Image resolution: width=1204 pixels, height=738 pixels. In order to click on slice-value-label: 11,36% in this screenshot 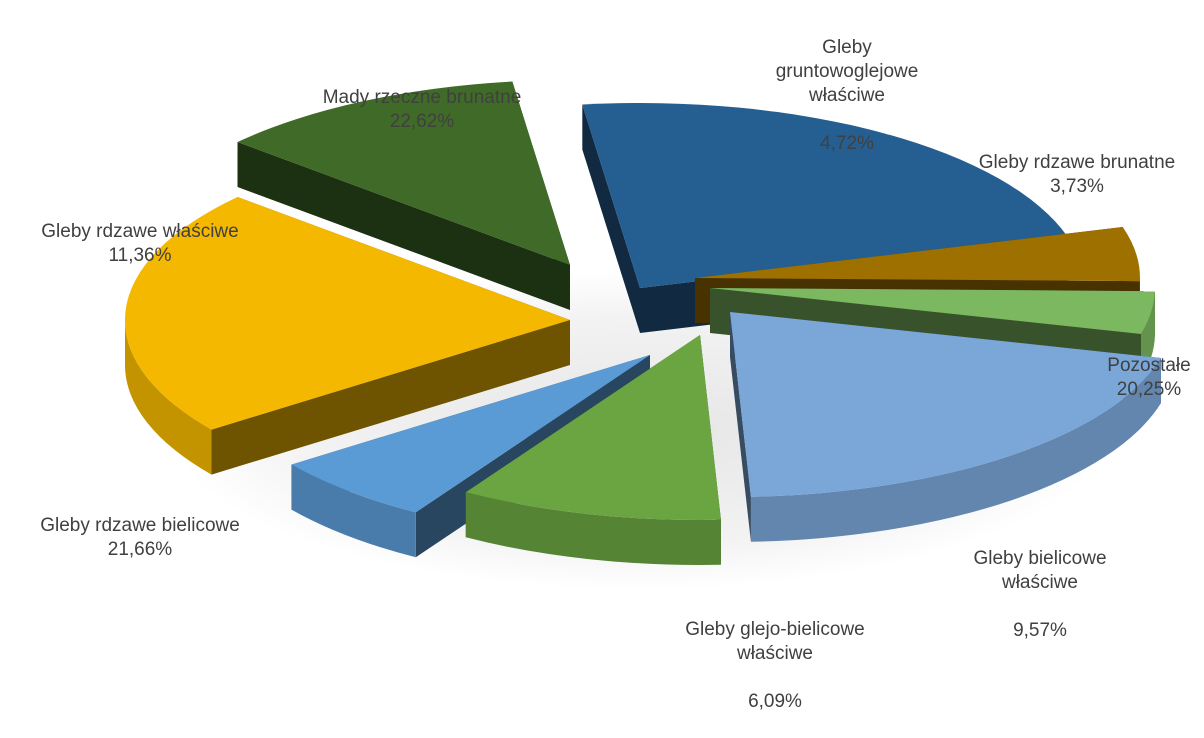, I will do `click(140, 256)`.